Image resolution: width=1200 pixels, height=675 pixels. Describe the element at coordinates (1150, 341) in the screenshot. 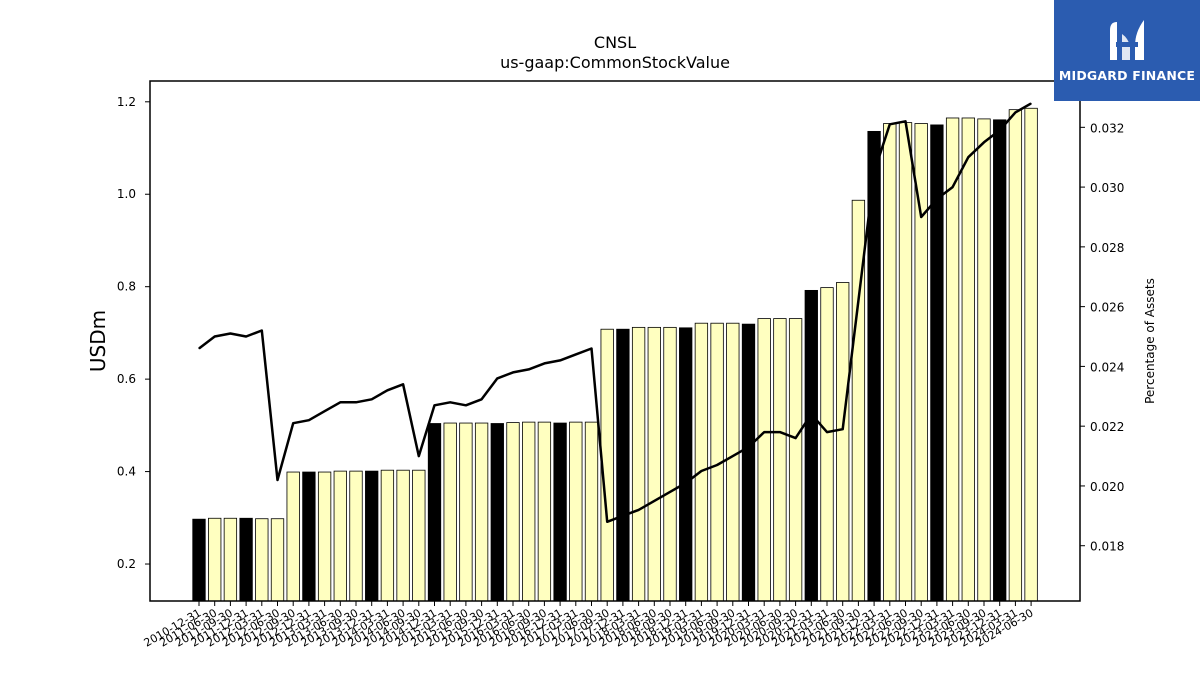

I see `y2-axis-label: Percentage of Assets` at that location.